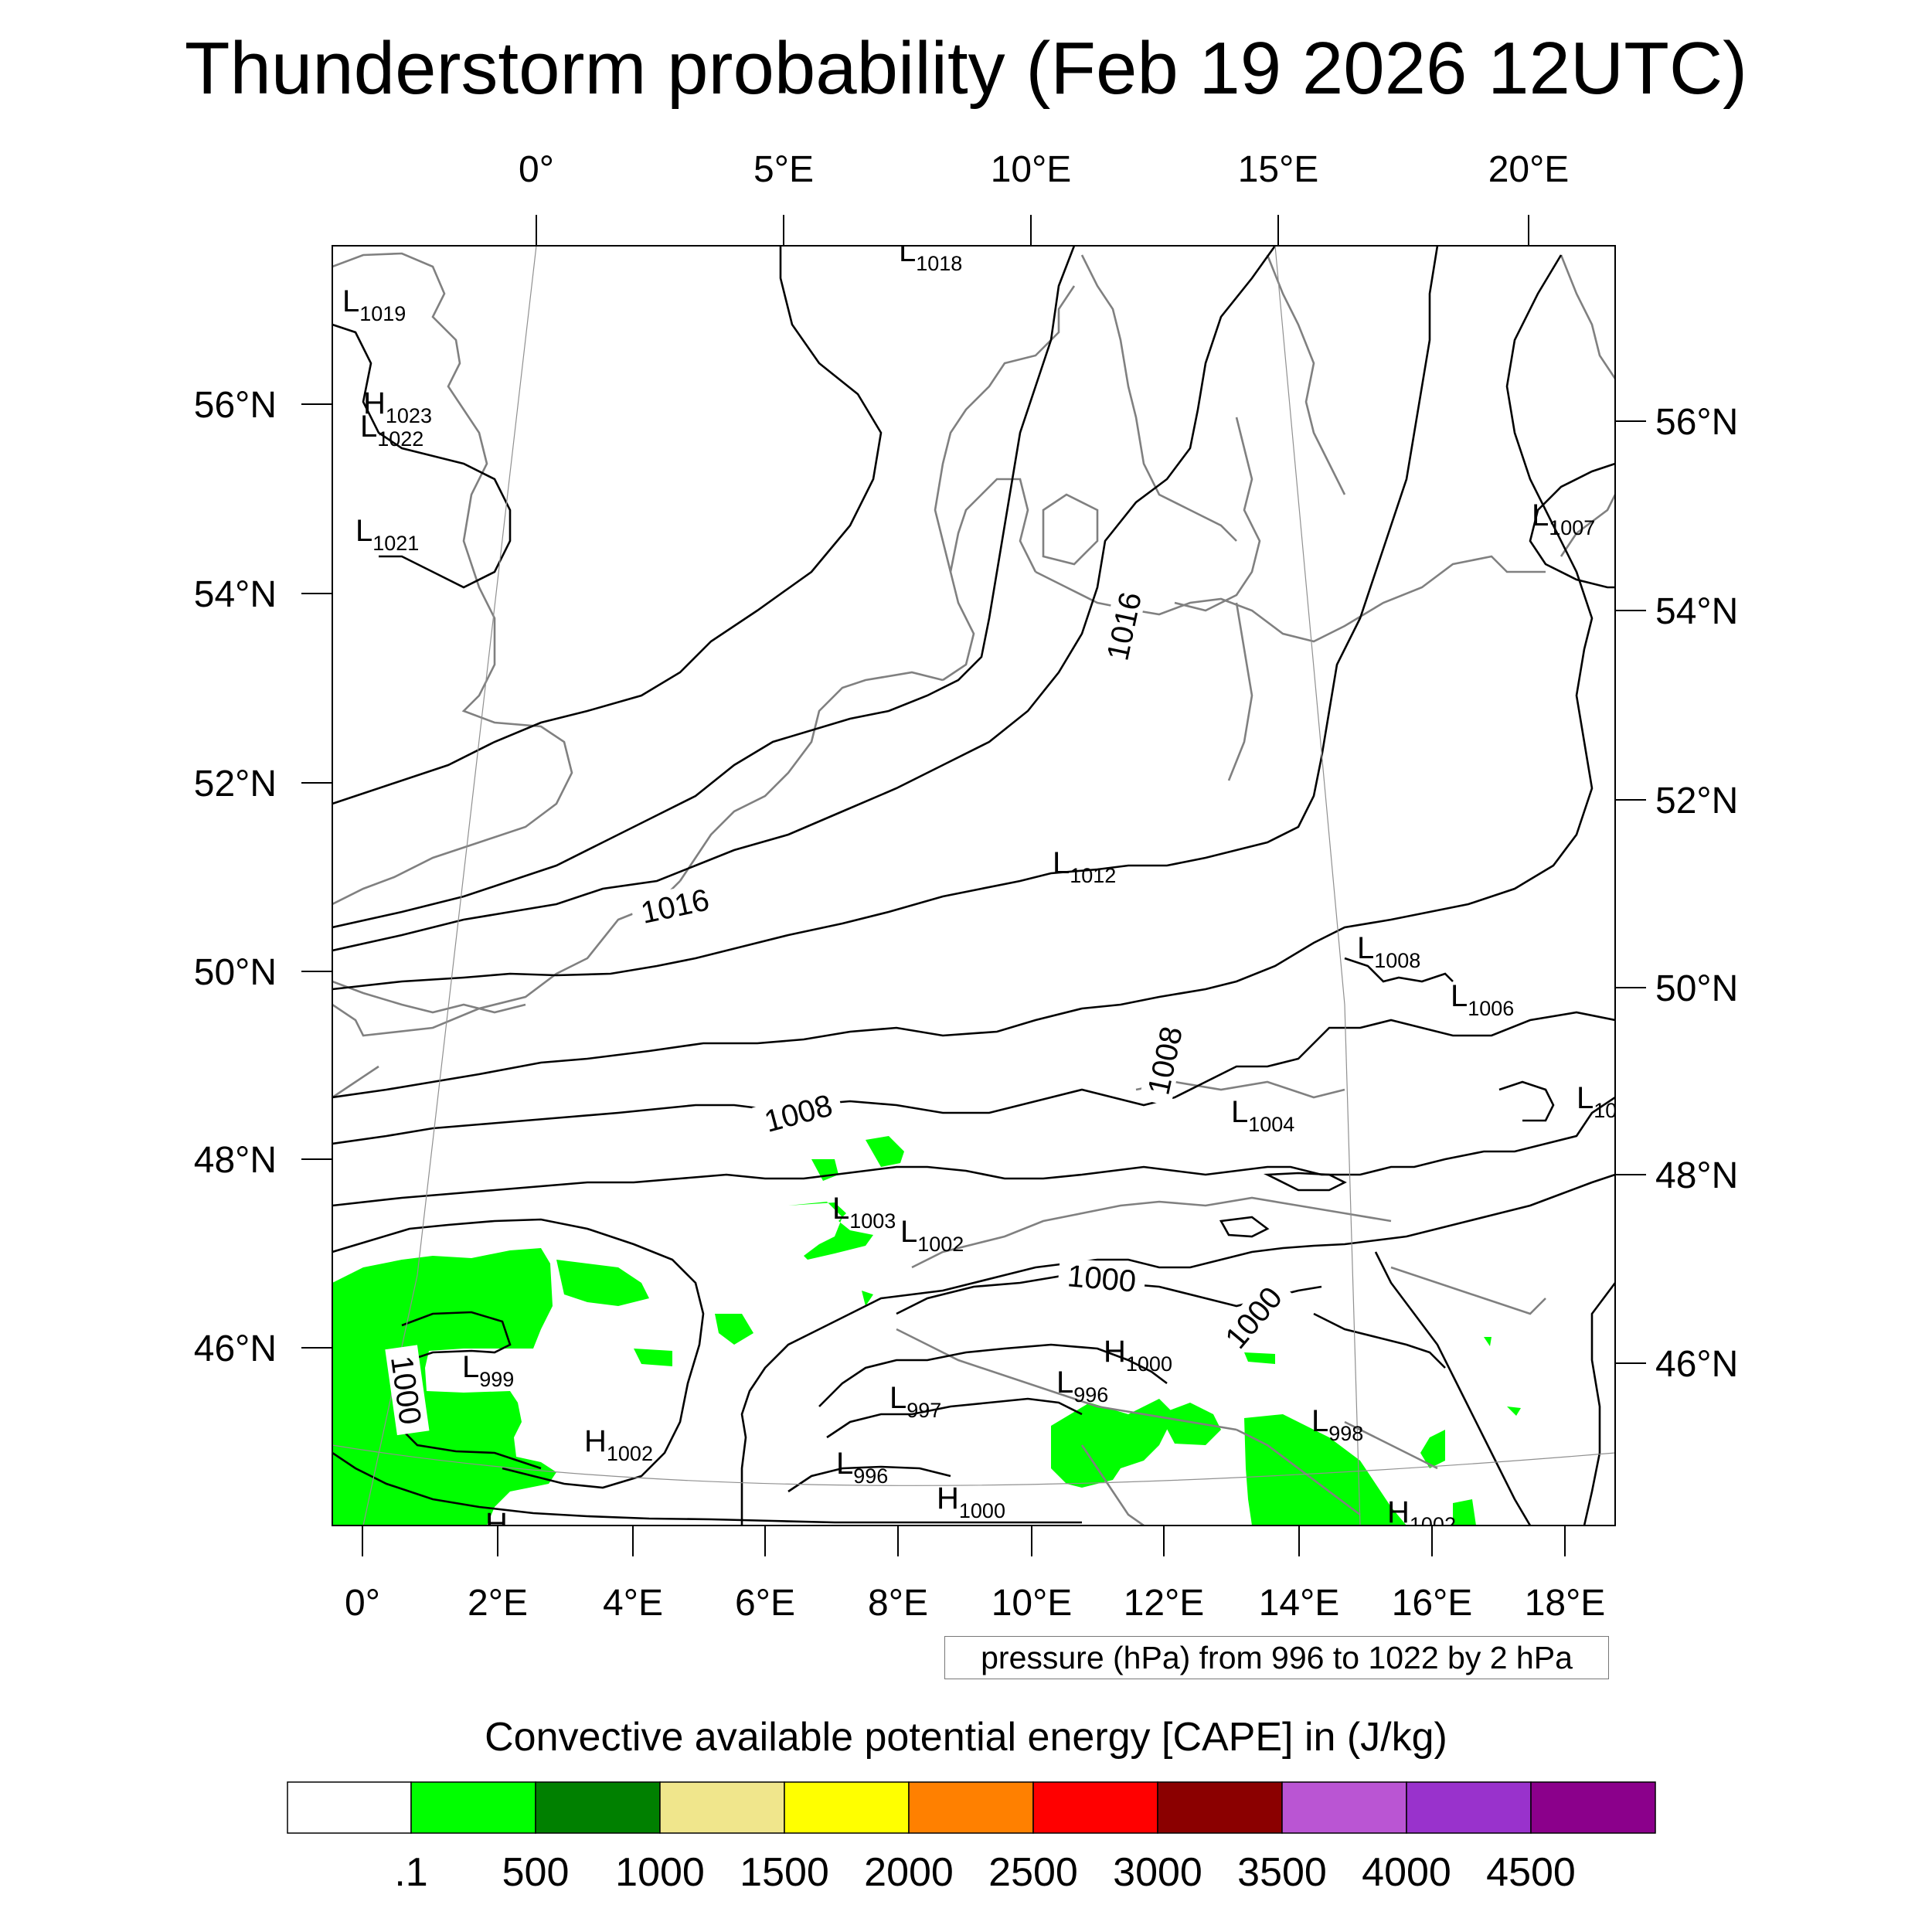 The width and height of the screenshot is (1932, 1932). Describe the element at coordinates (1697, 422) in the screenshot. I see `right-lat-label: 56°N` at that location.